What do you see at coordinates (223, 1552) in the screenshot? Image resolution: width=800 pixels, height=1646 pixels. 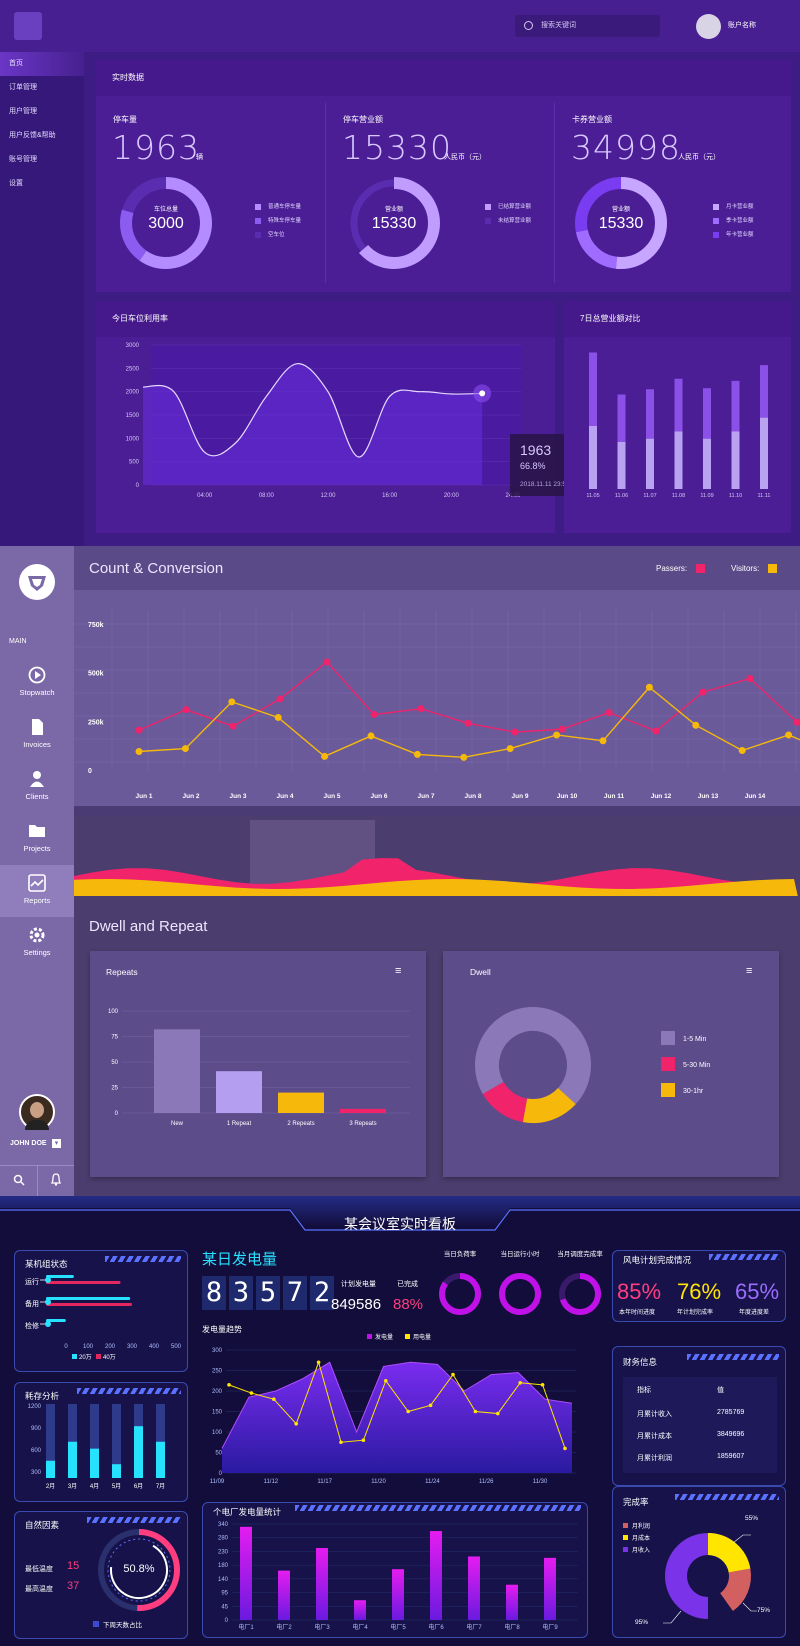 I see `y-tick-label: 230` at bounding box center [223, 1552].